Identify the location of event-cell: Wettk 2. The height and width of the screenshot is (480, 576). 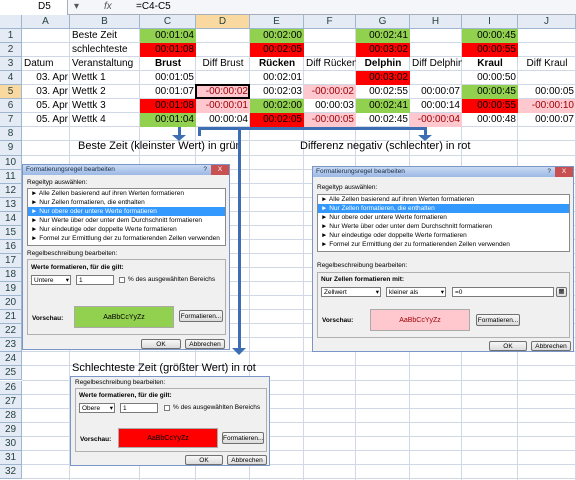
(89, 92).